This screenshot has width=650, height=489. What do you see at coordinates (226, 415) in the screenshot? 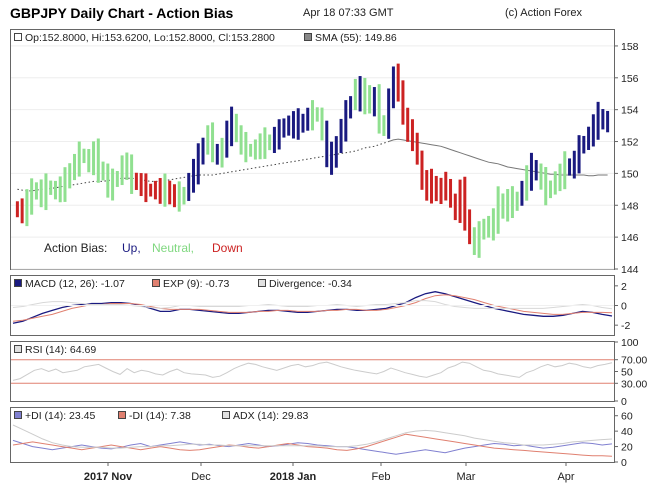
I see `adx-legend-icon` at bounding box center [226, 415].